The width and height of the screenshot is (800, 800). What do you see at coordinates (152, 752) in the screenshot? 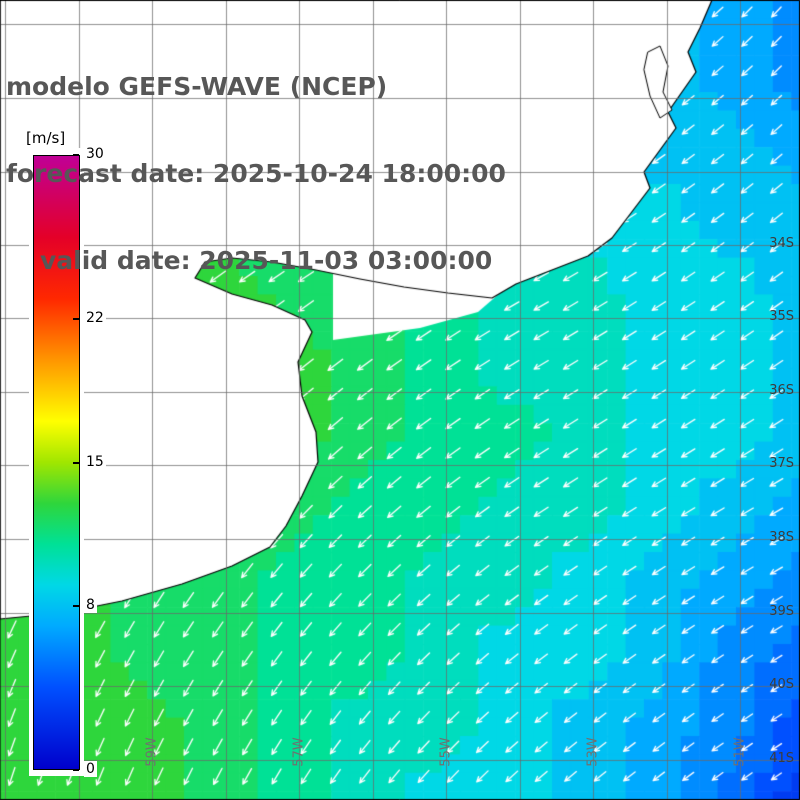
I see `lon-label: 59W` at bounding box center [152, 752].